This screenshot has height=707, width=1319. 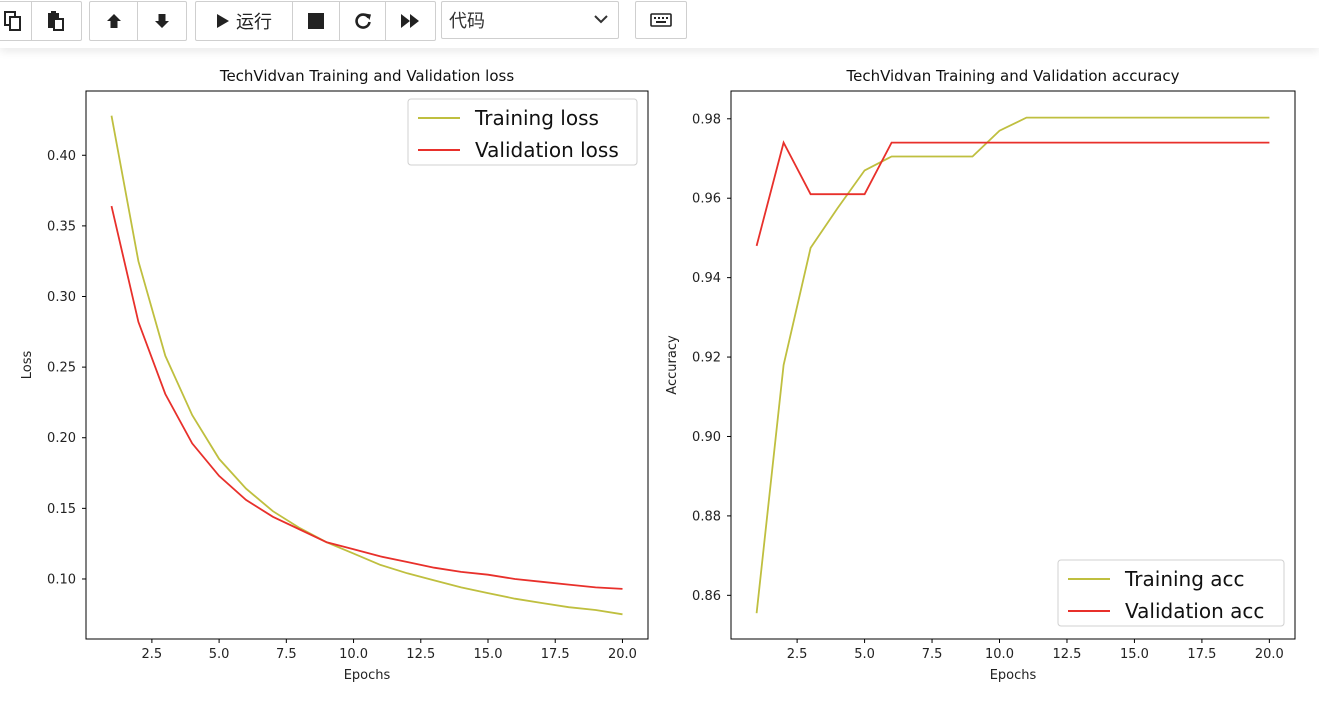 What do you see at coordinates (864, 654) in the screenshot?
I see `accuracy-x-tick-label: 5.0` at bounding box center [864, 654].